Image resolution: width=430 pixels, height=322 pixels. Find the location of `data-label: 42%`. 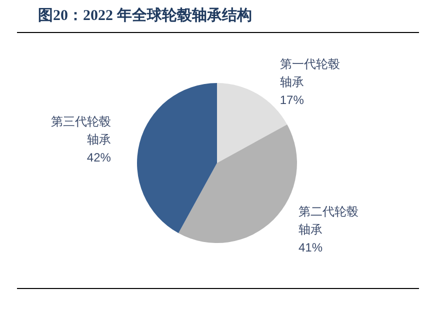

data-label: 42% is located at coordinates (99, 157).